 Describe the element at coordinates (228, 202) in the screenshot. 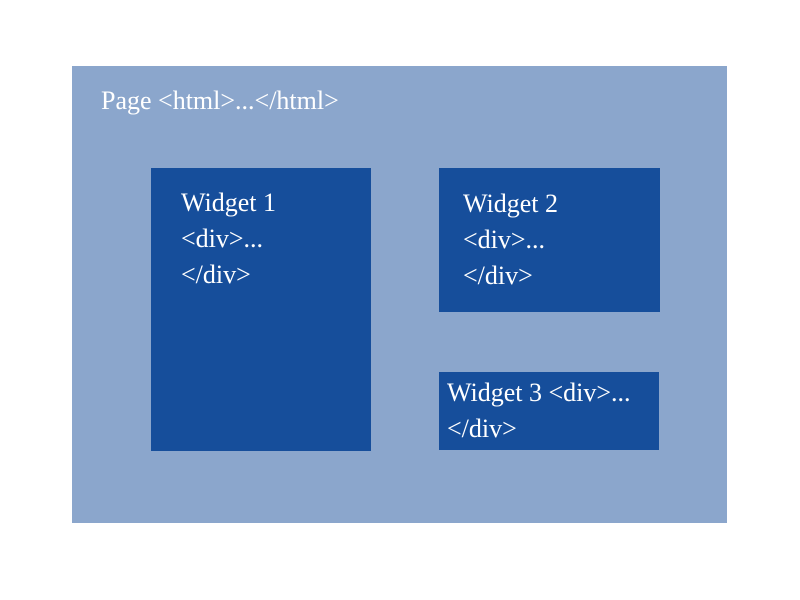

I see `widget-1-title: Widget 1` at that location.